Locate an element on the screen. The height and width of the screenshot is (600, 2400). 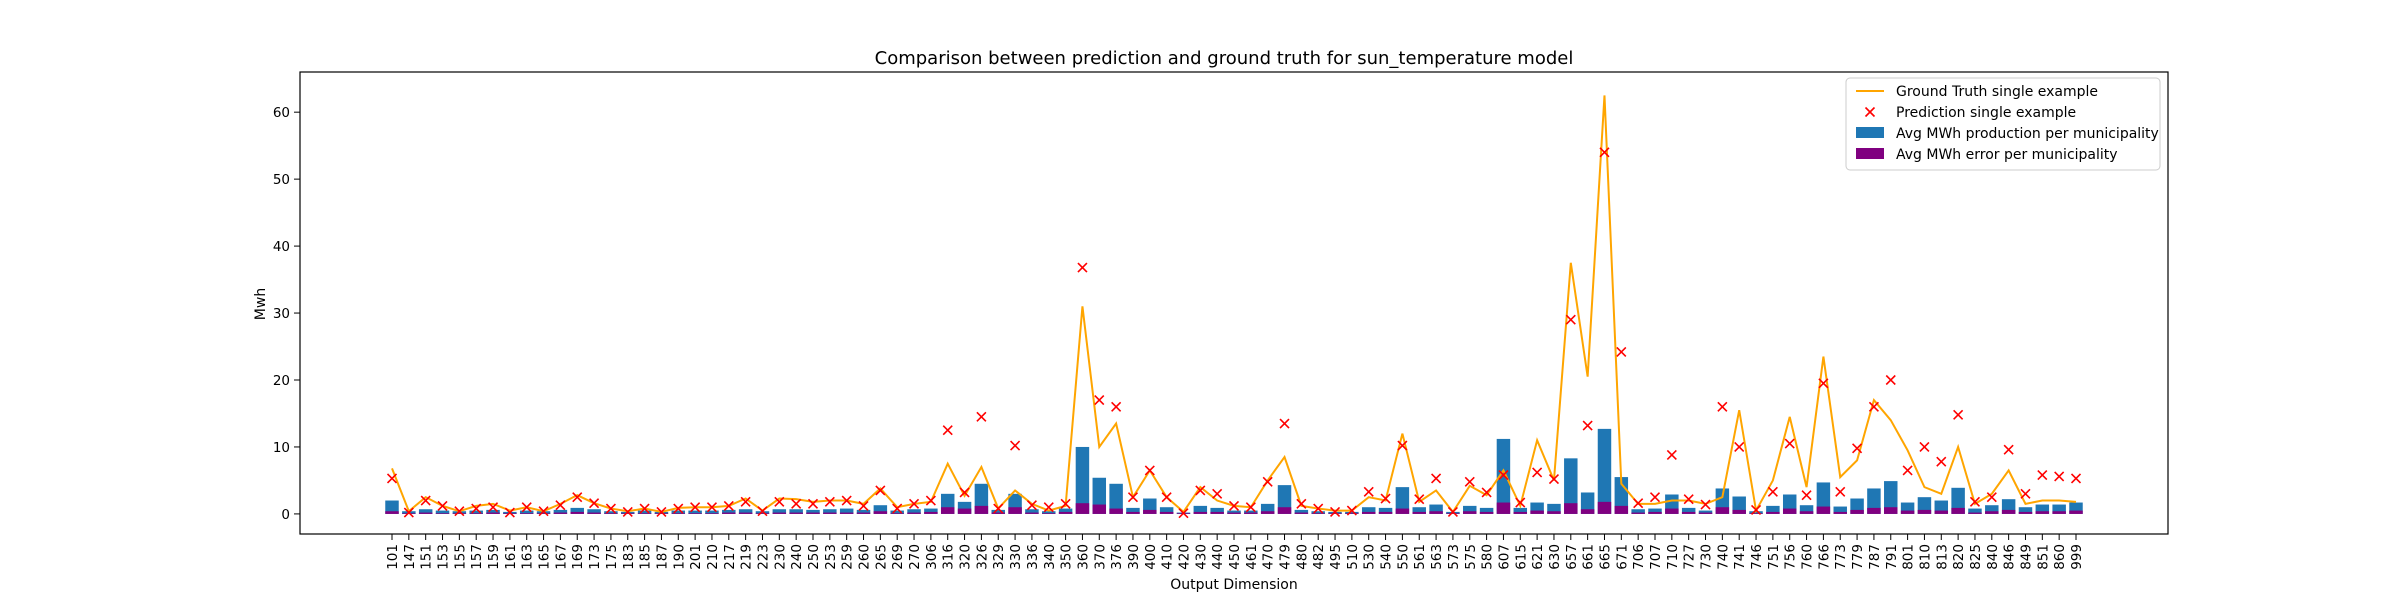
x-tick-label: 400 is located at coordinates (1151, 557).